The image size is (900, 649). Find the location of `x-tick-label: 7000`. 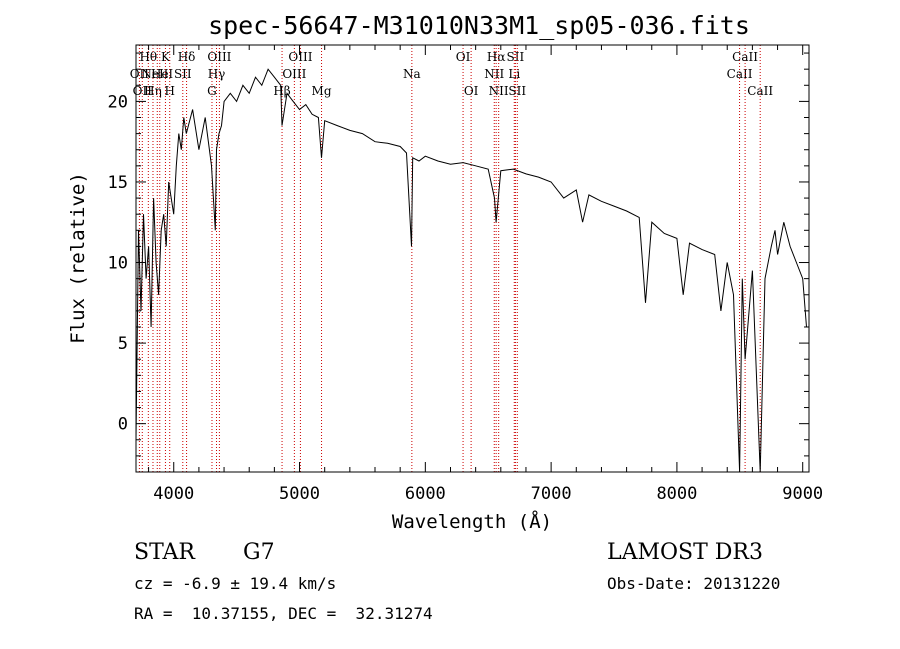

x-tick-label: 7000 is located at coordinates (551, 494).